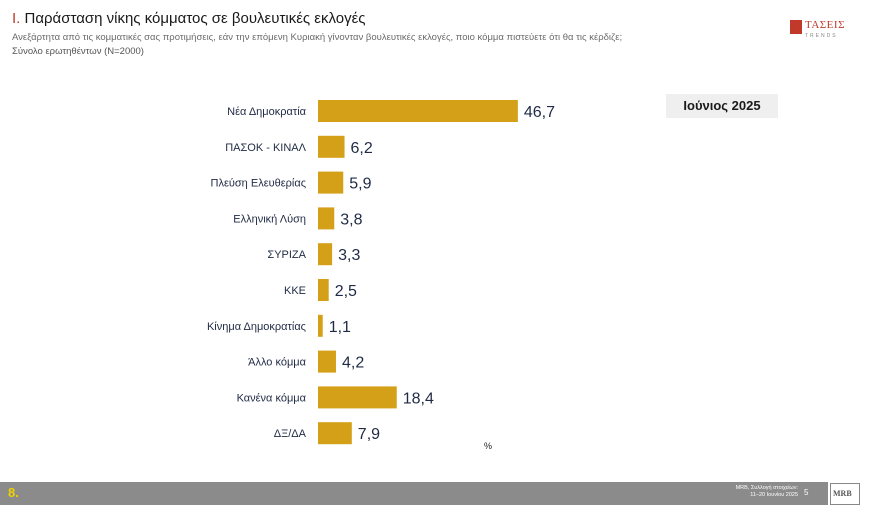 The image size is (872, 508). Describe the element at coordinates (290, 434) in the screenshot. I see `category-label: ΔΞ/ΔΑ` at that location.